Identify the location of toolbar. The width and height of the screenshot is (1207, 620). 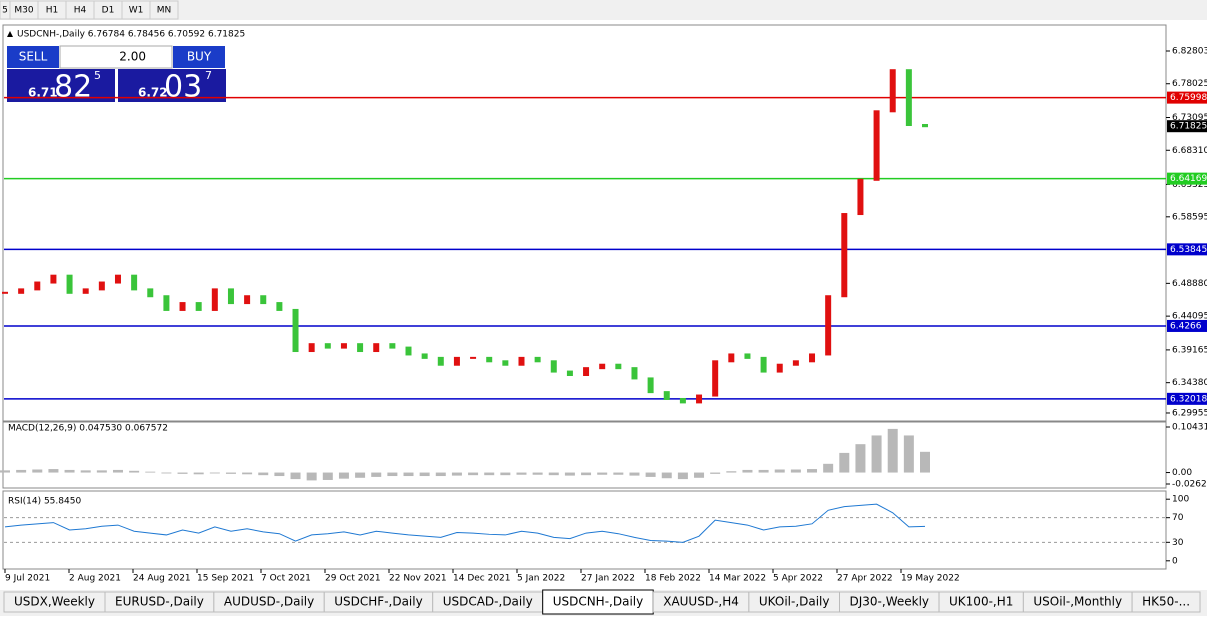
(603, 10).